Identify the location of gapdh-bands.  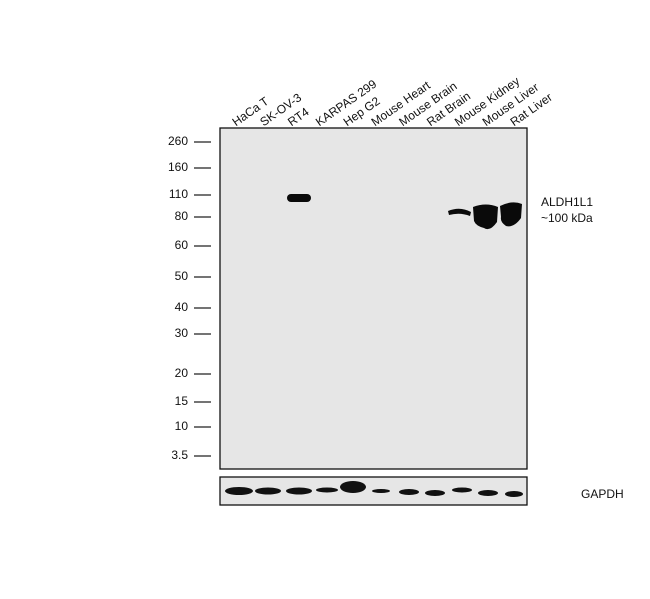
(374, 489).